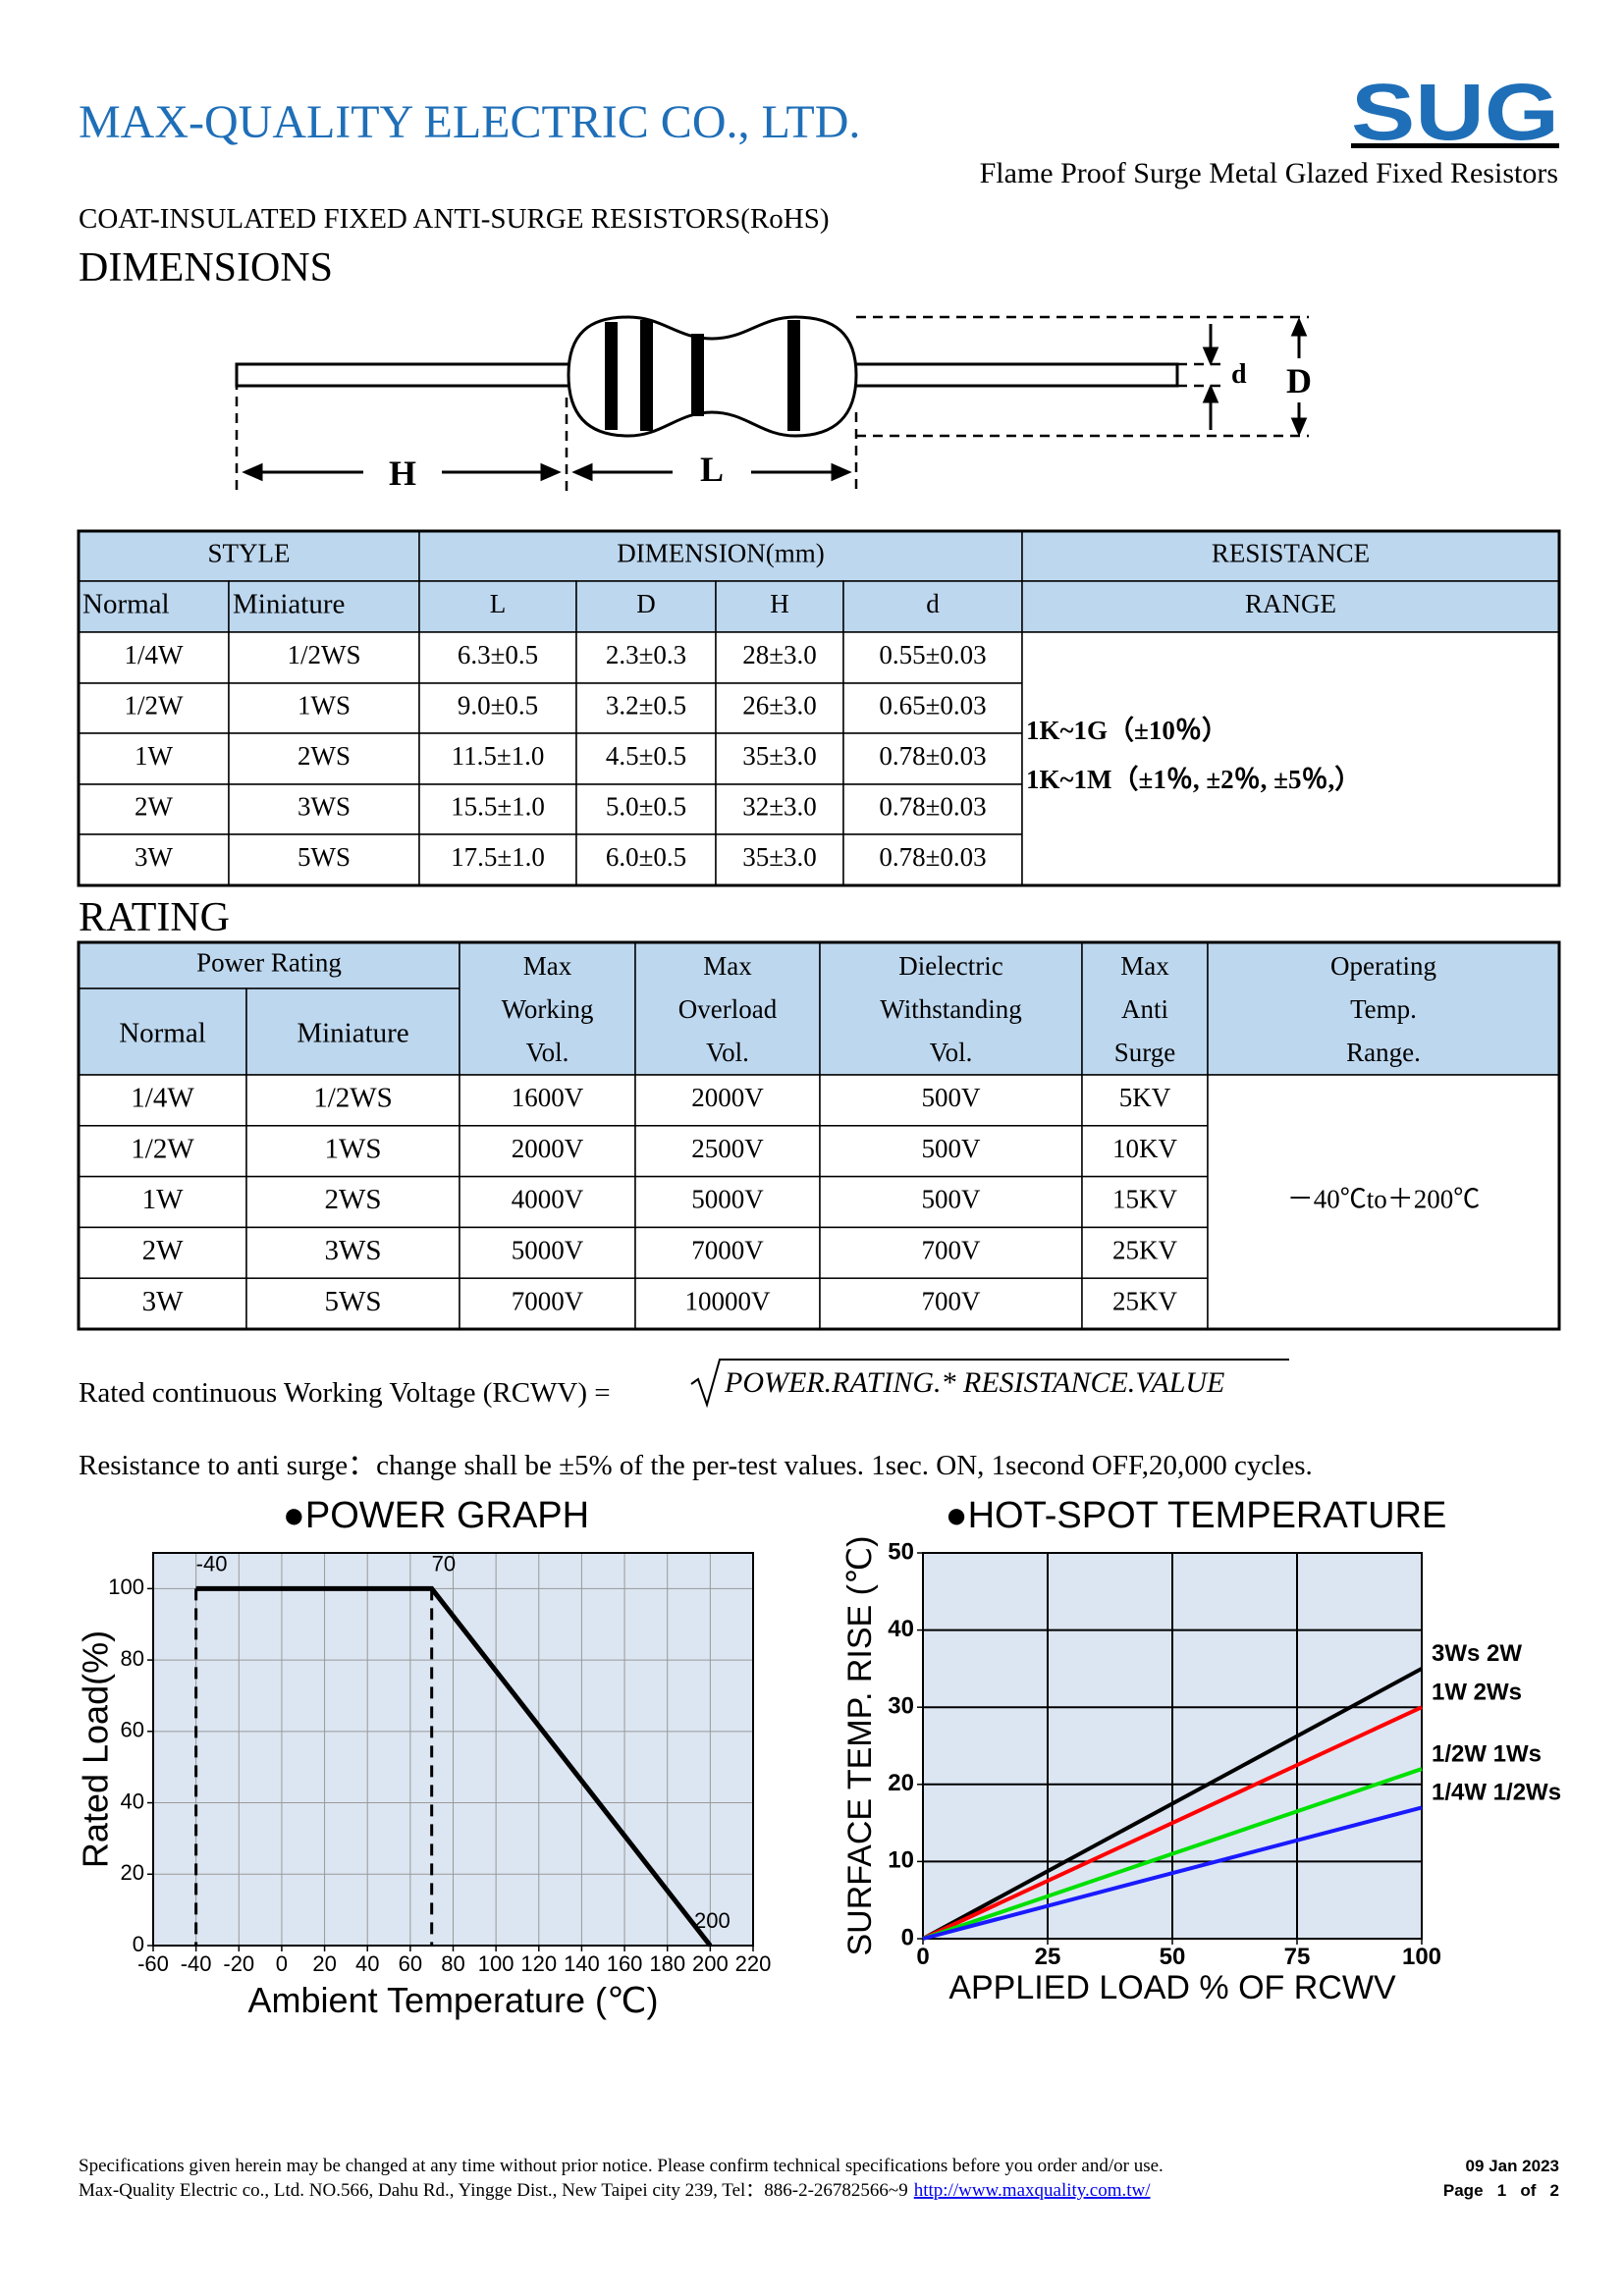 The width and height of the screenshot is (1624, 2296). Describe the element at coordinates (324, 756) in the screenshot. I see `cell-text: 2WS` at that location.